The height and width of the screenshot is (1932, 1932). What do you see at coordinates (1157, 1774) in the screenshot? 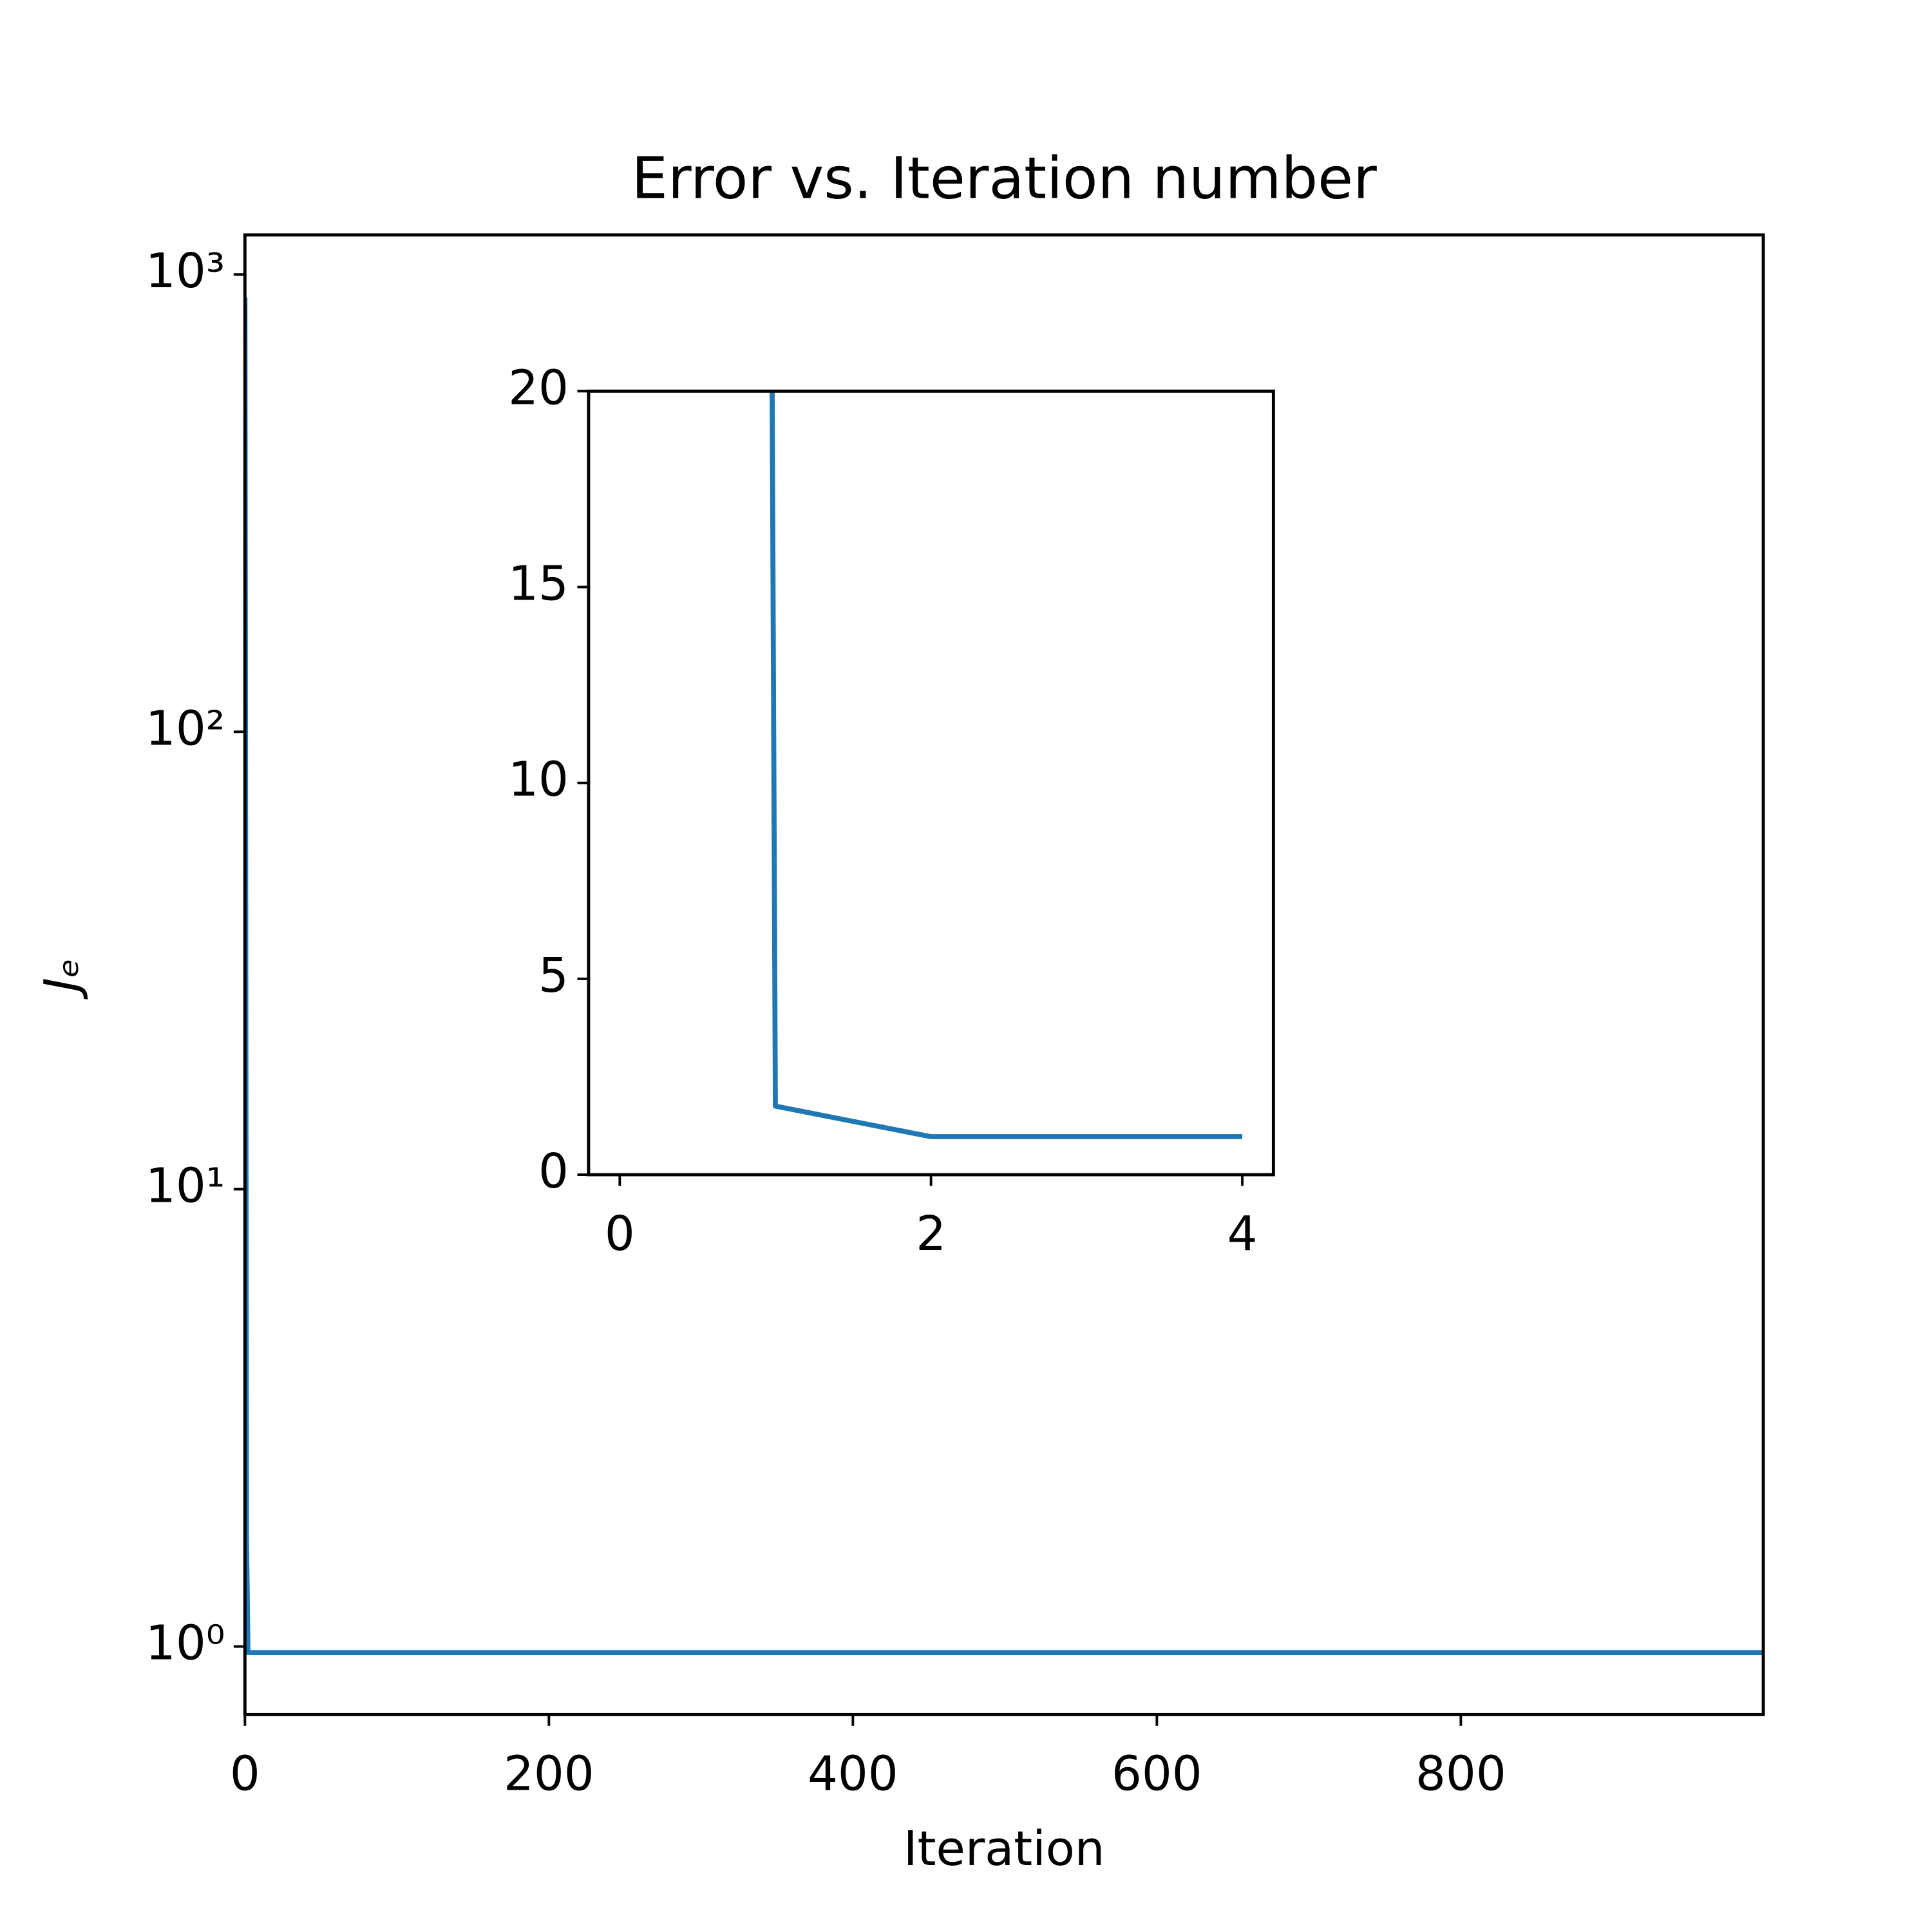
I see `x-tick-label: 600` at bounding box center [1157, 1774].